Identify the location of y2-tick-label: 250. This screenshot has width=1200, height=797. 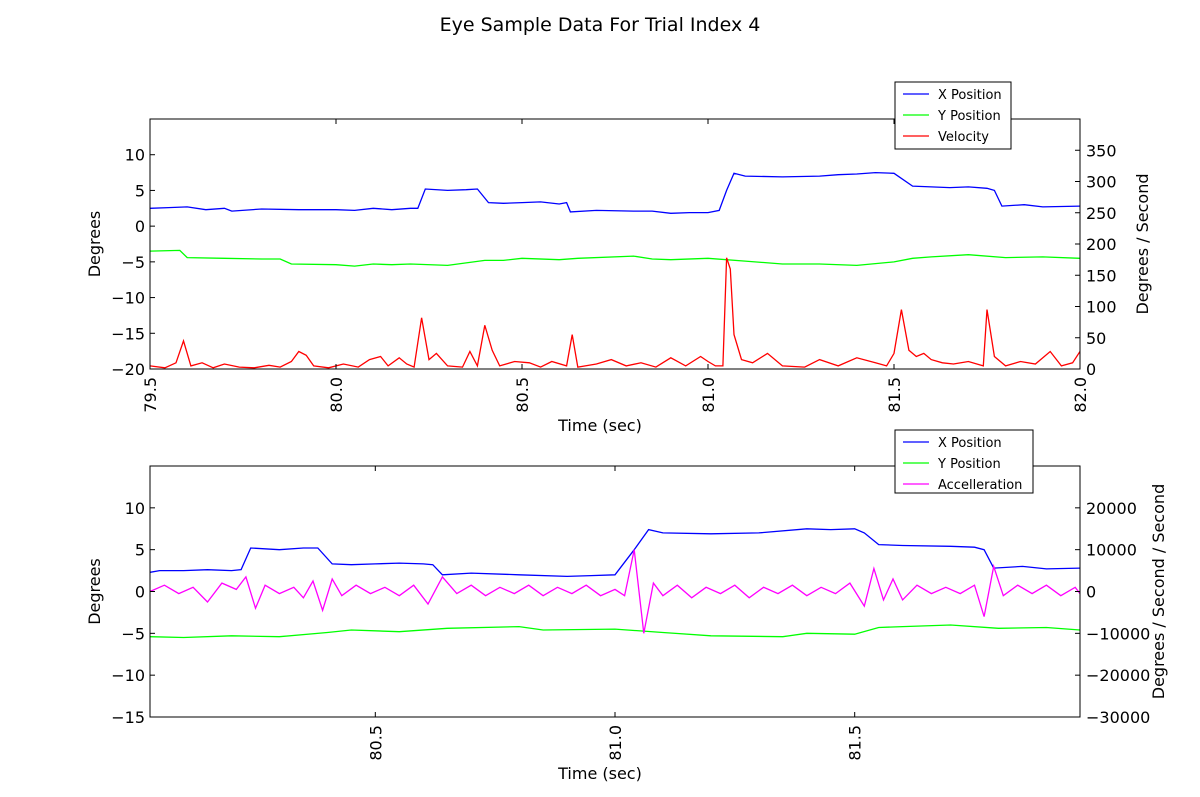
(1101, 213).